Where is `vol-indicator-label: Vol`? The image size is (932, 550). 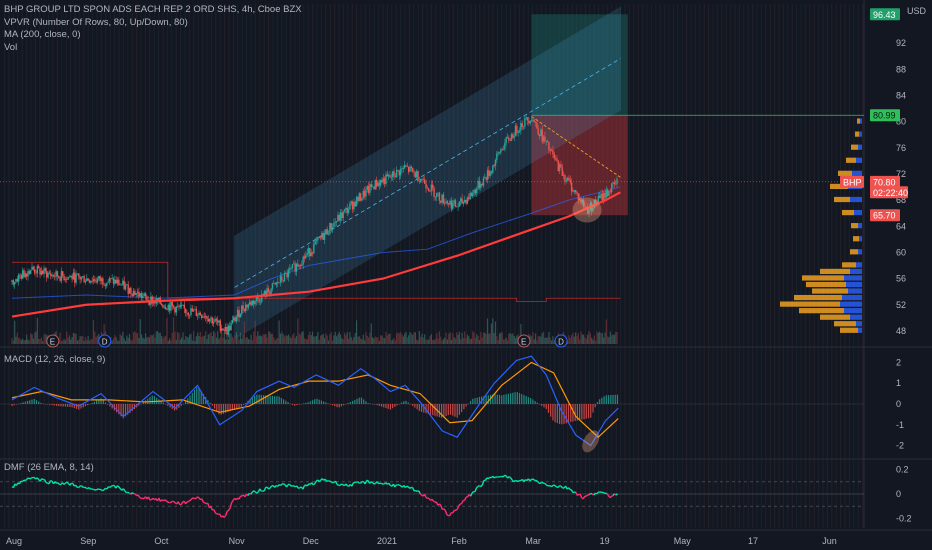 vol-indicator-label: Vol is located at coordinates (11, 47).